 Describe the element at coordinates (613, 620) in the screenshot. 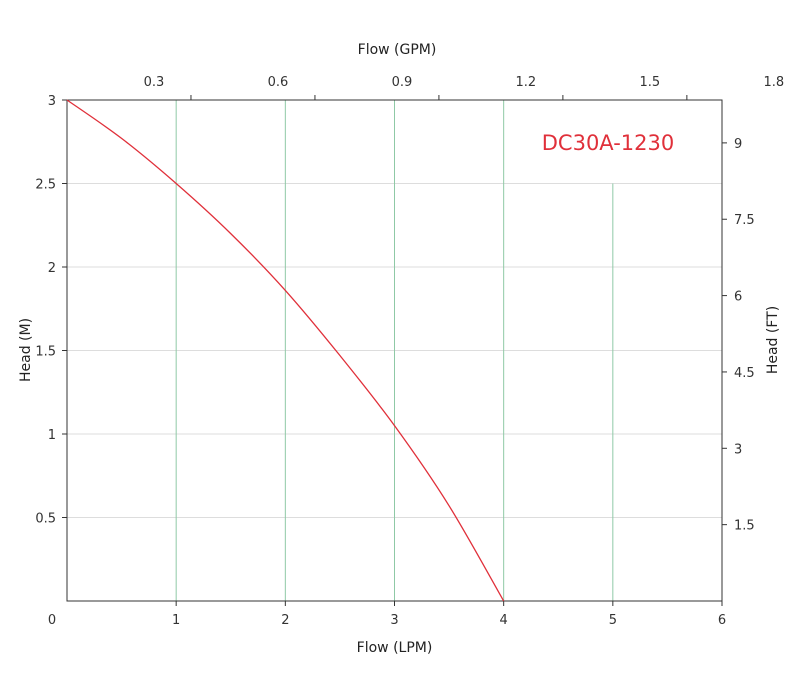

I see `x-bottom-tick-label: 5` at that location.